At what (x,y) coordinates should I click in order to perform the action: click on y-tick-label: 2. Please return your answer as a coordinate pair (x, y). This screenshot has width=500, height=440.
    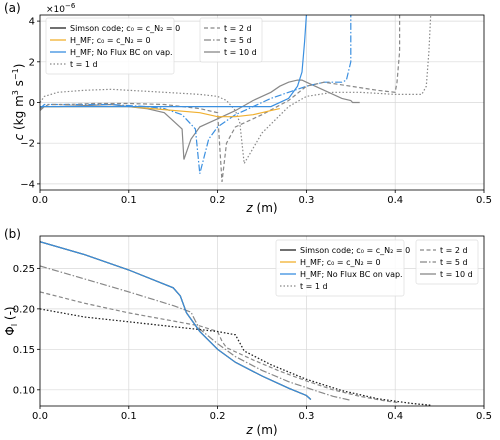
    Looking at the image, I should click on (32, 62).